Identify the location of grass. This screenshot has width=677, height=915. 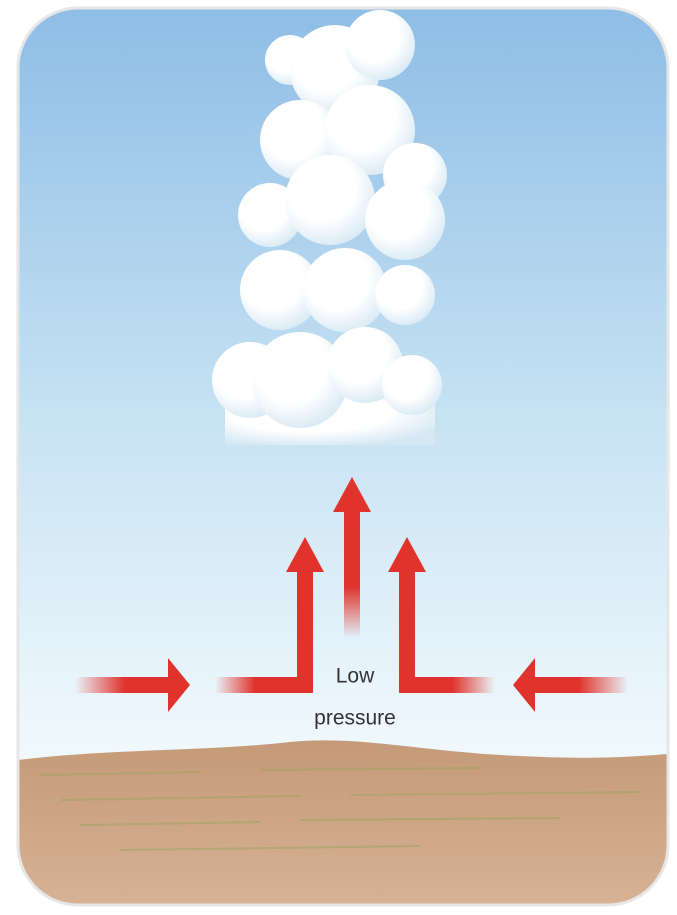
(340, 809).